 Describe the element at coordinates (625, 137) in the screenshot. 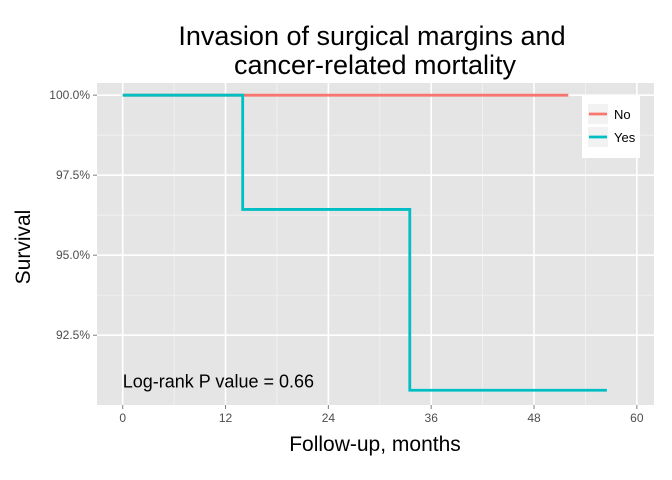

I see `legend-label-yes: Yes` at that location.